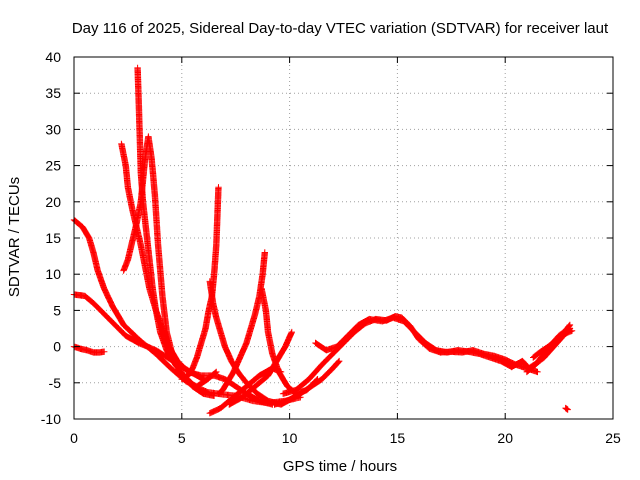 The height and width of the screenshot is (480, 640). What do you see at coordinates (53, 57) in the screenshot?
I see `y-tick-label: 40` at bounding box center [53, 57].